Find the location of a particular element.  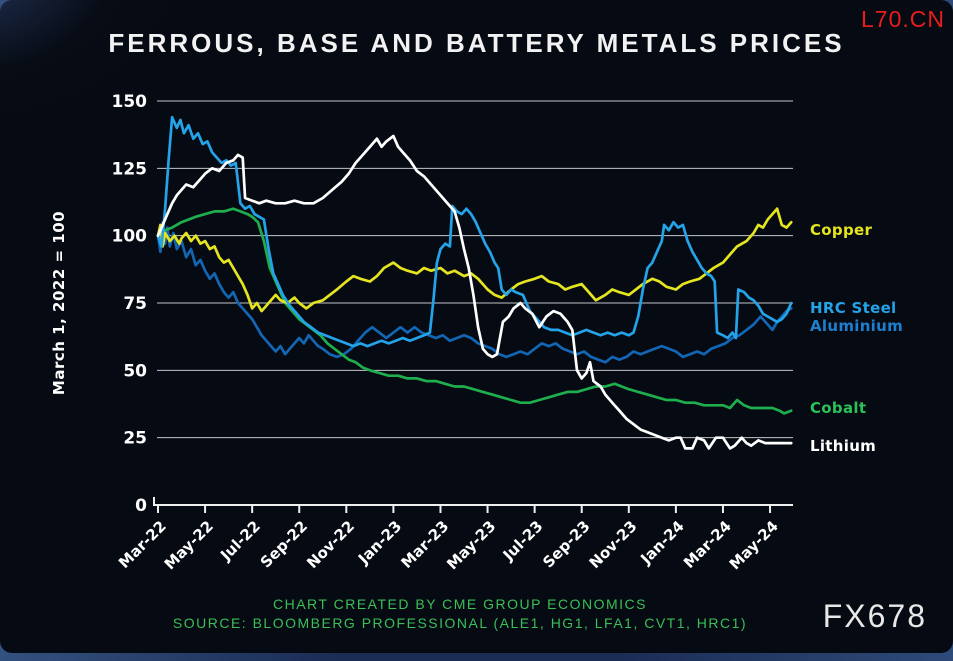

legend-aluminium: Aluminium is located at coordinates (857, 326).